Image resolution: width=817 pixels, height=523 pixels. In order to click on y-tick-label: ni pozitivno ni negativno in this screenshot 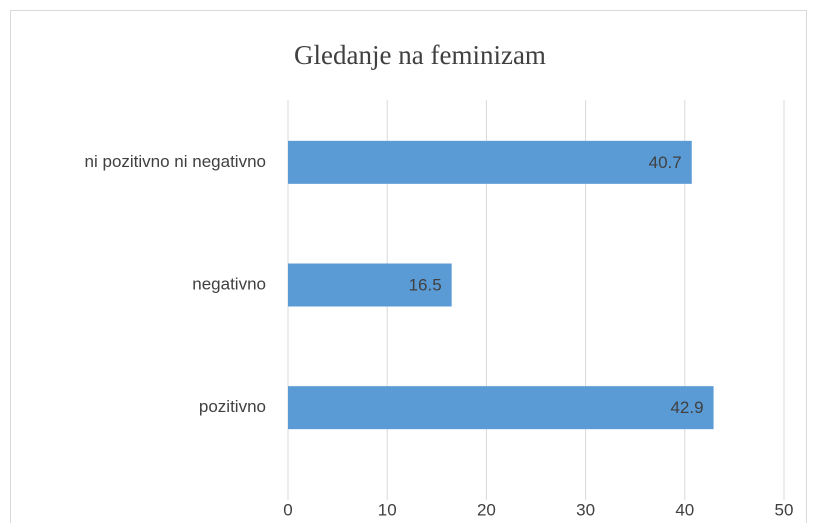, I will do `click(175, 161)`.